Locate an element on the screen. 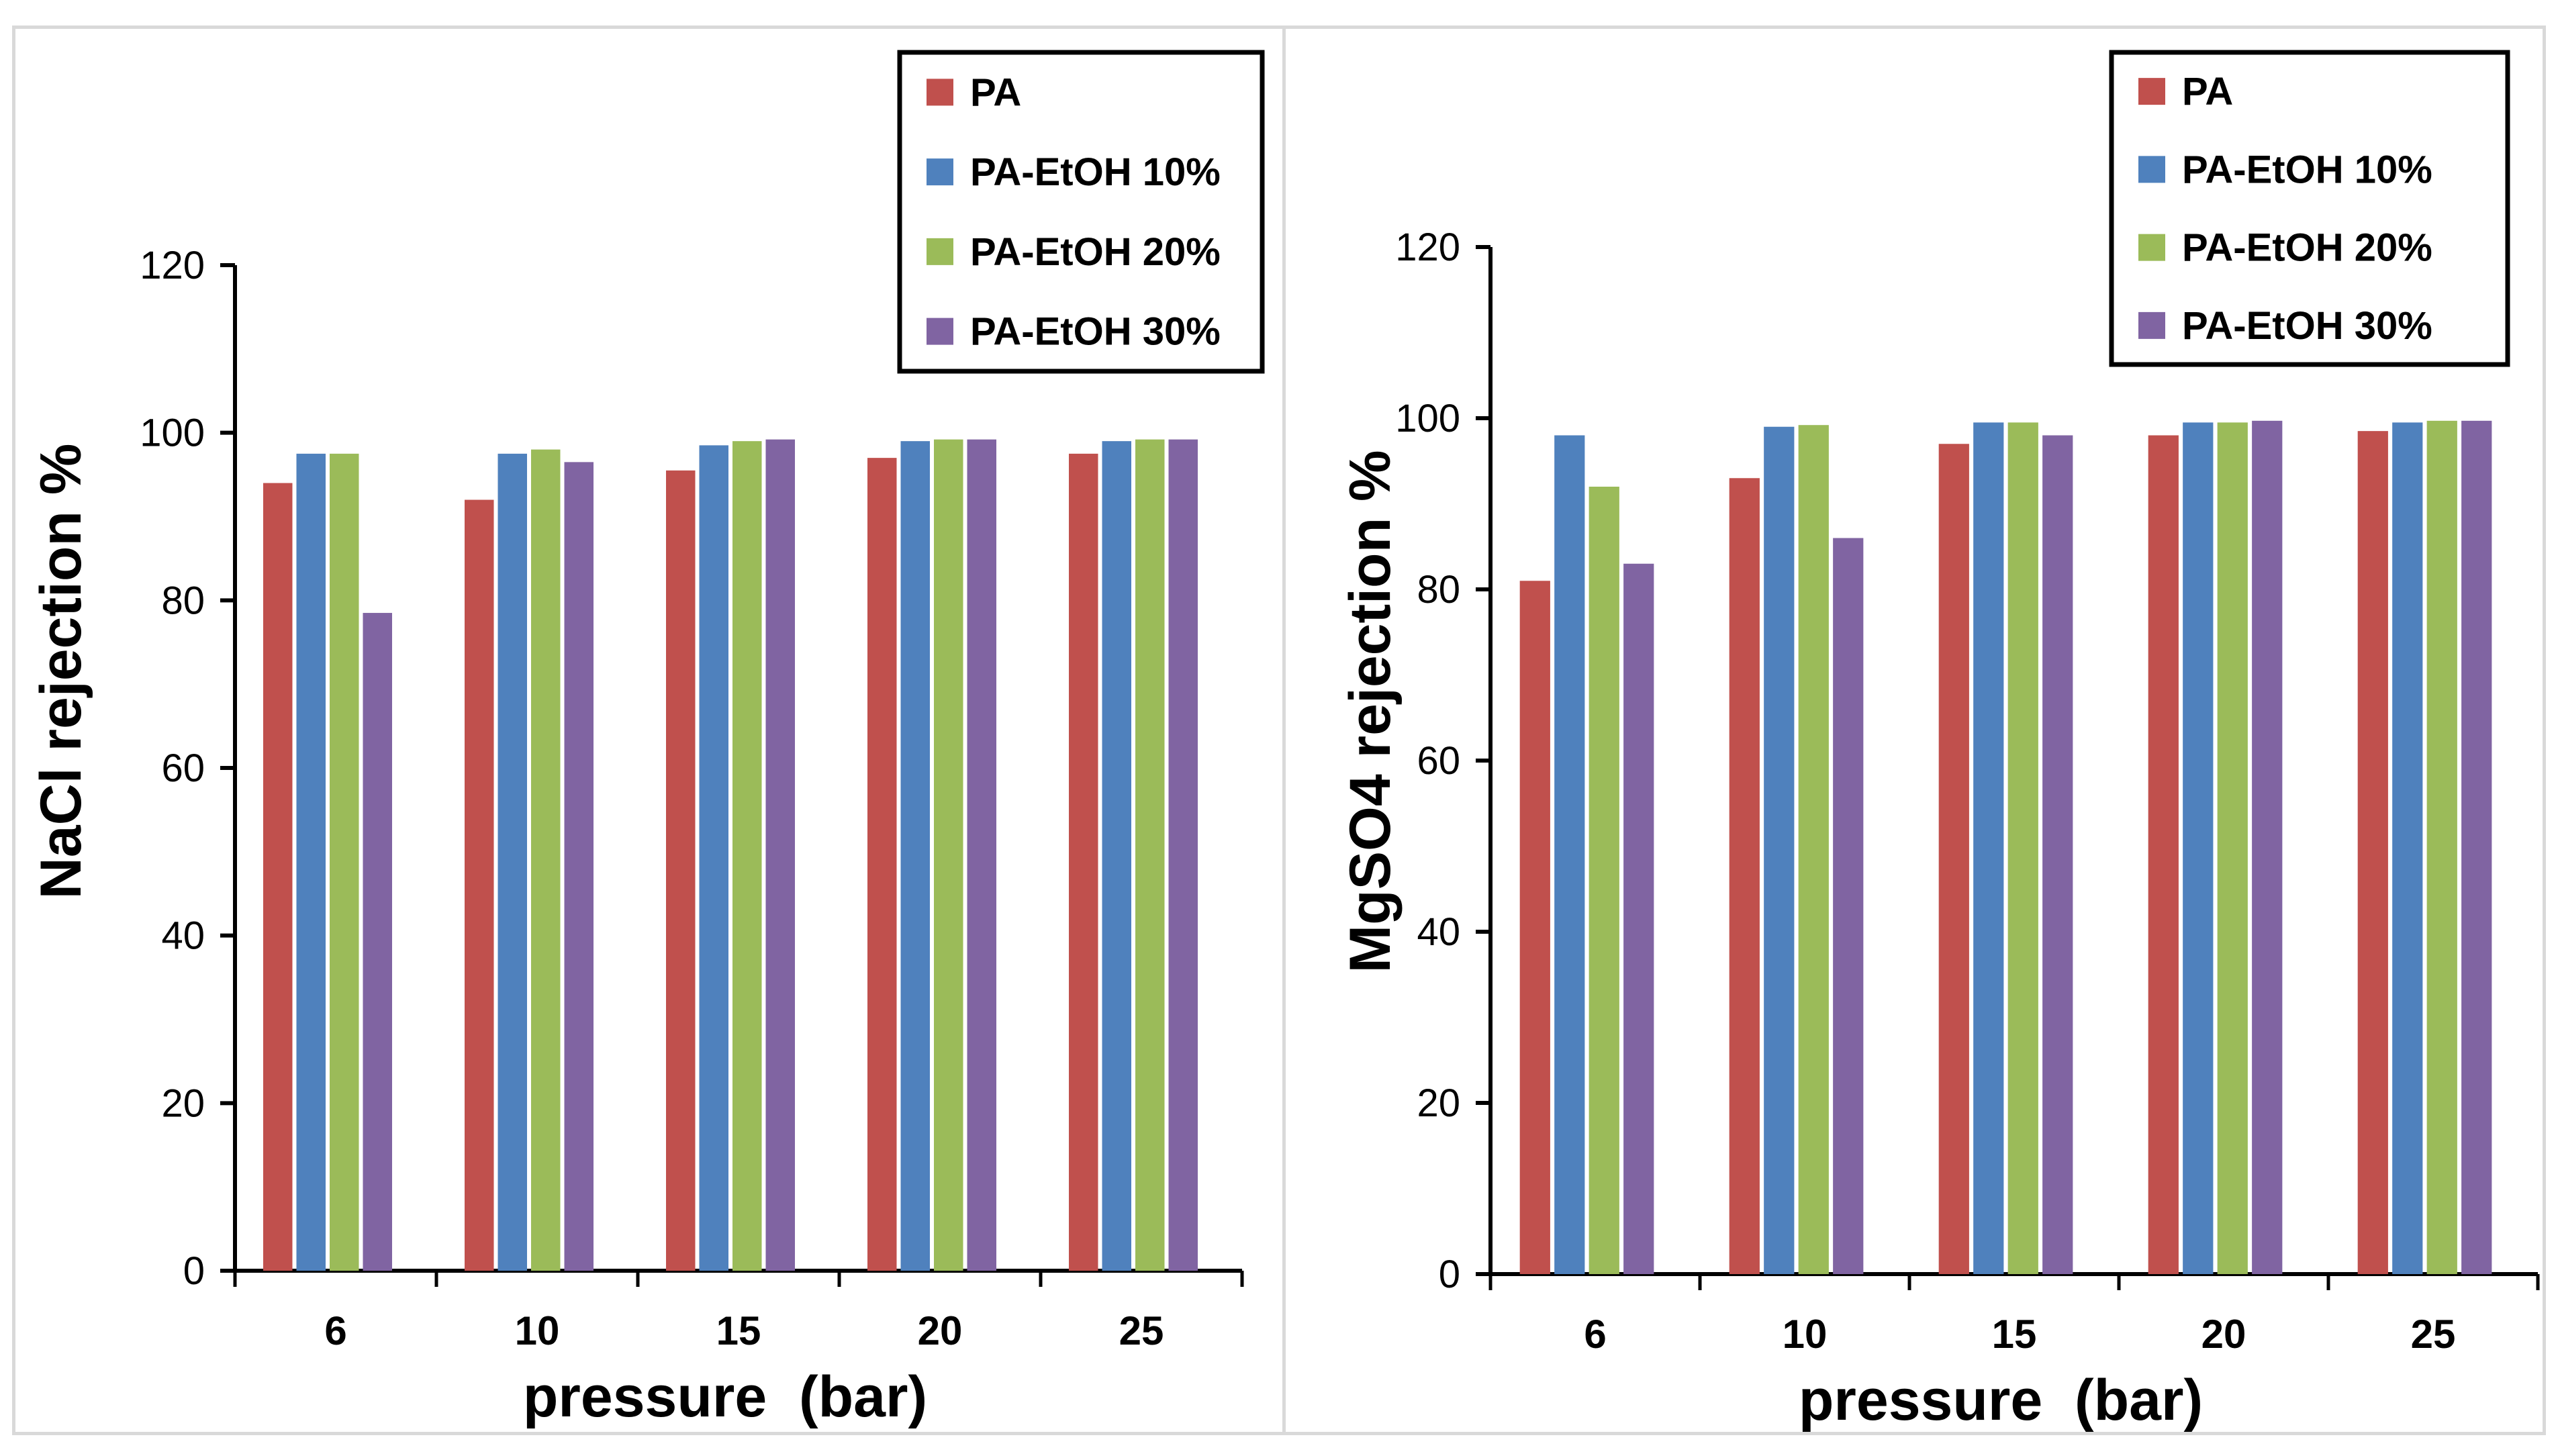  y-axis-title: NaCl rejection % is located at coordinates (61, 672).